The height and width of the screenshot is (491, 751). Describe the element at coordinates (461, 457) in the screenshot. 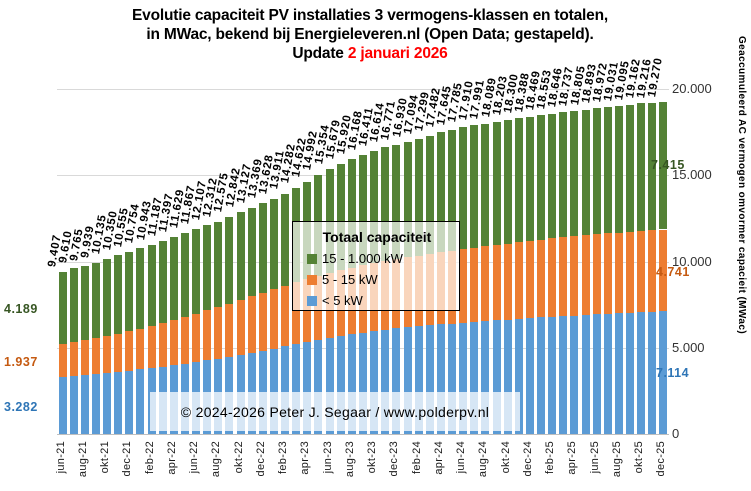

I see `x-tick-label-jun-24: jun-24` at that location.